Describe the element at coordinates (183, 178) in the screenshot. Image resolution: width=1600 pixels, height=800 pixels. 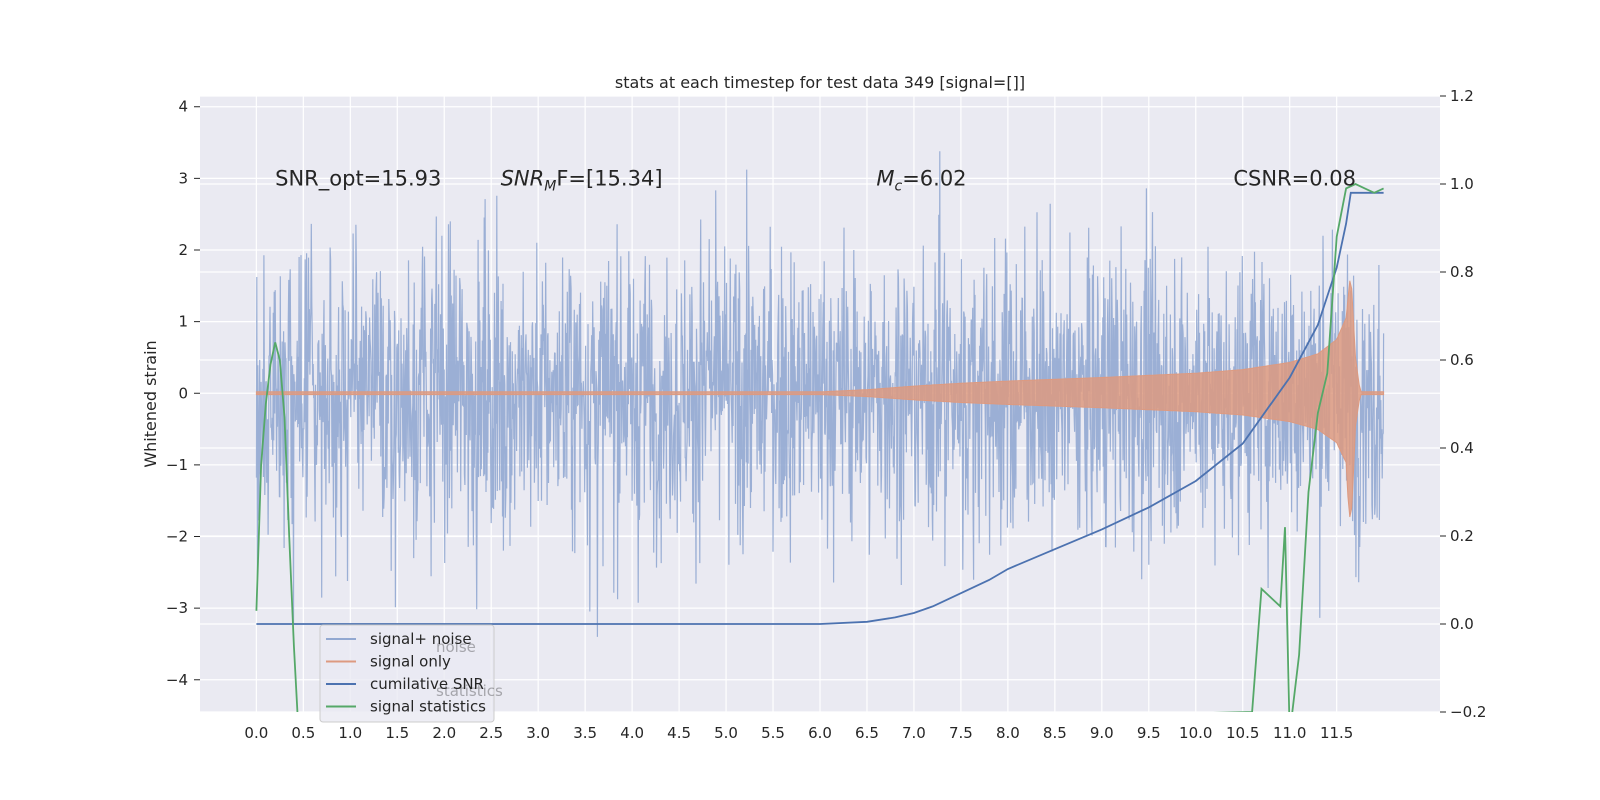
I see `y-tick-label-left-7: 3` at that location.